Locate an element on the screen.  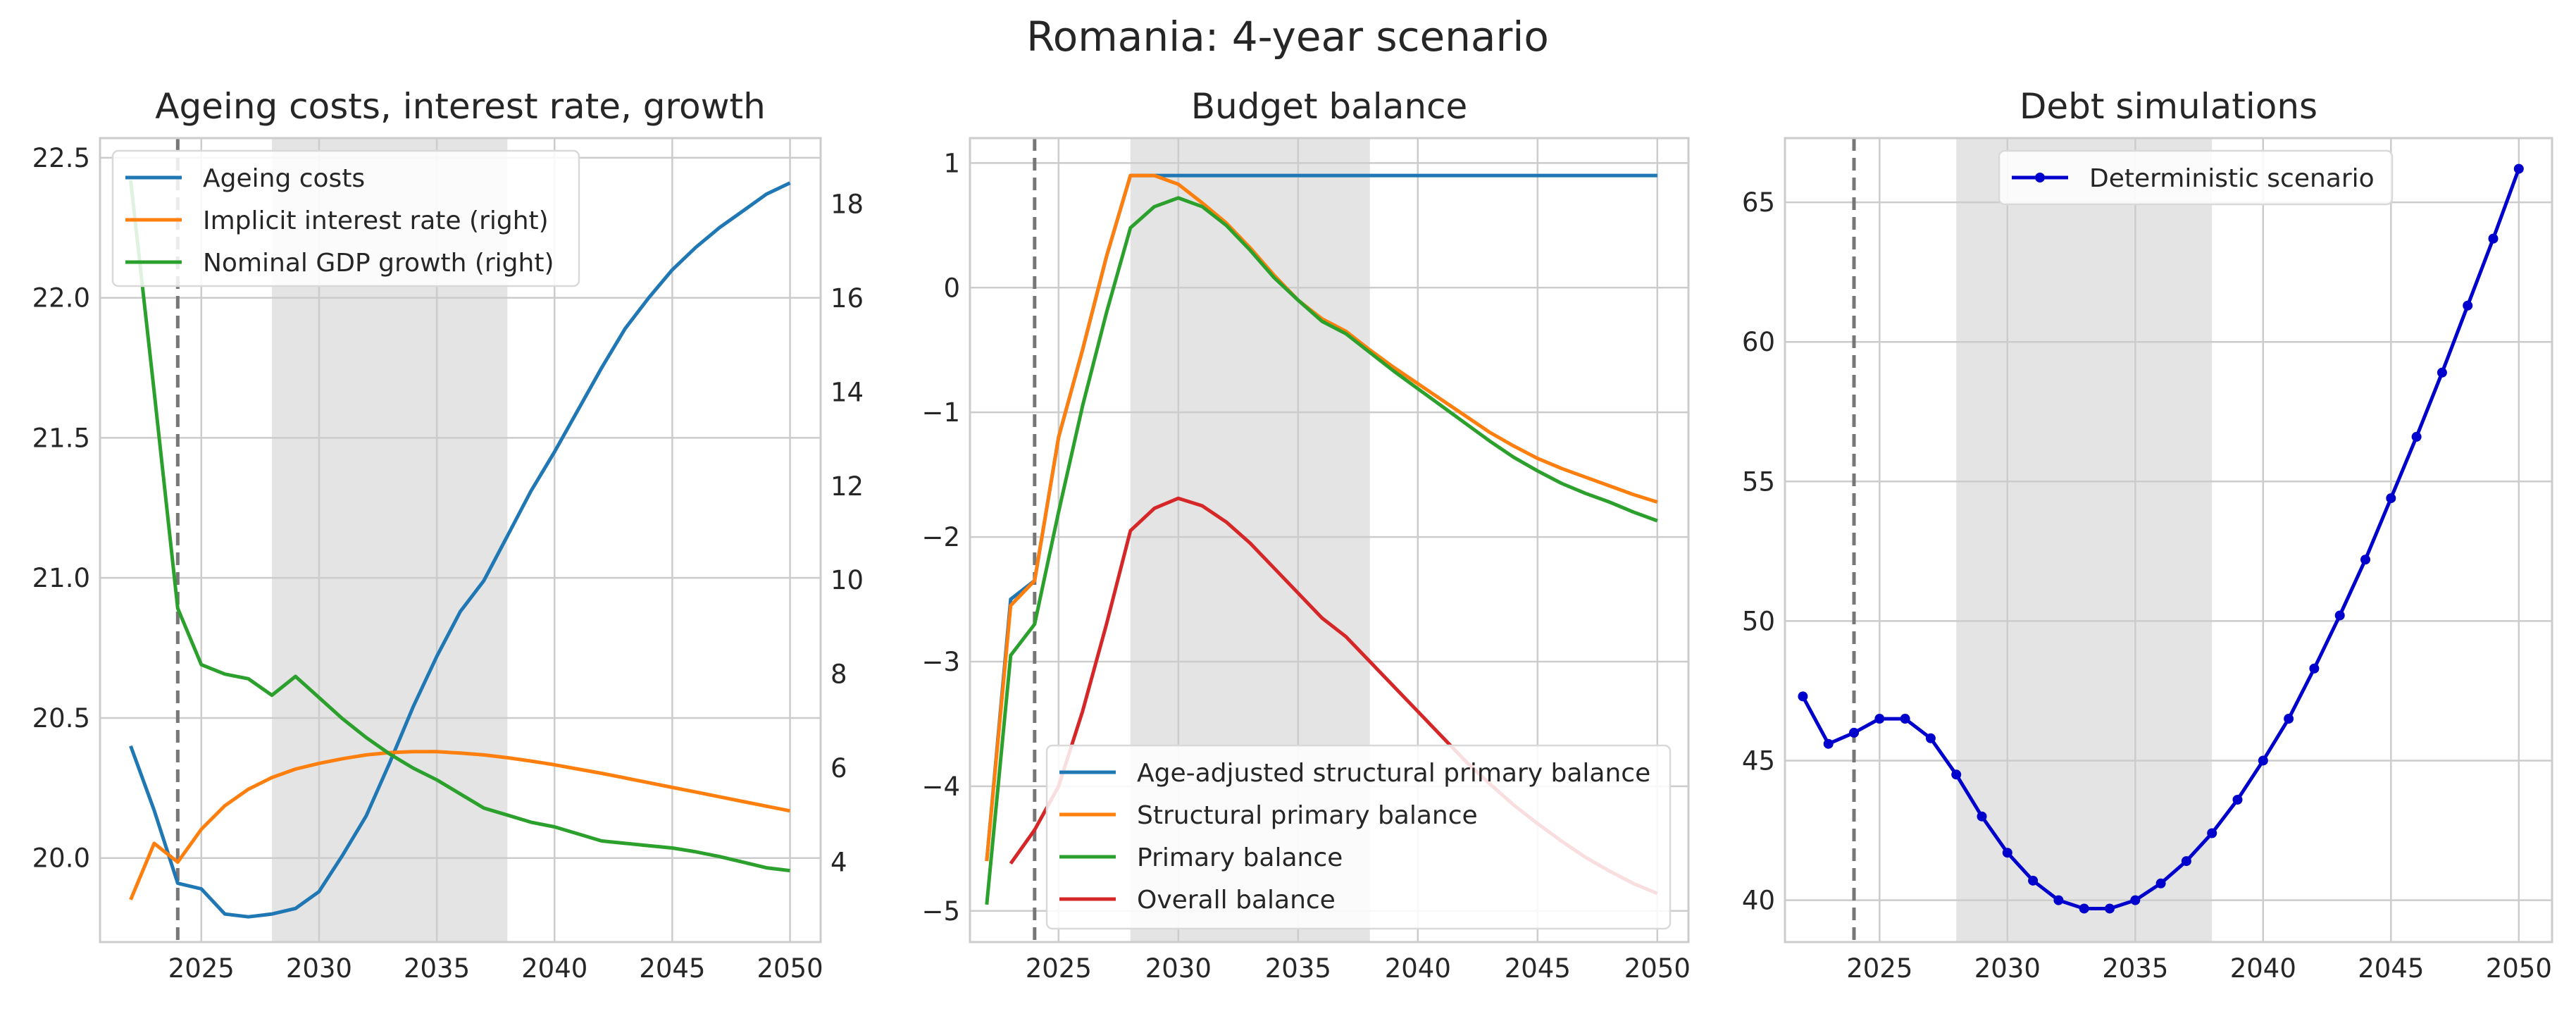
y-tick-label: 22.5 is located at coordinates (61, 158).